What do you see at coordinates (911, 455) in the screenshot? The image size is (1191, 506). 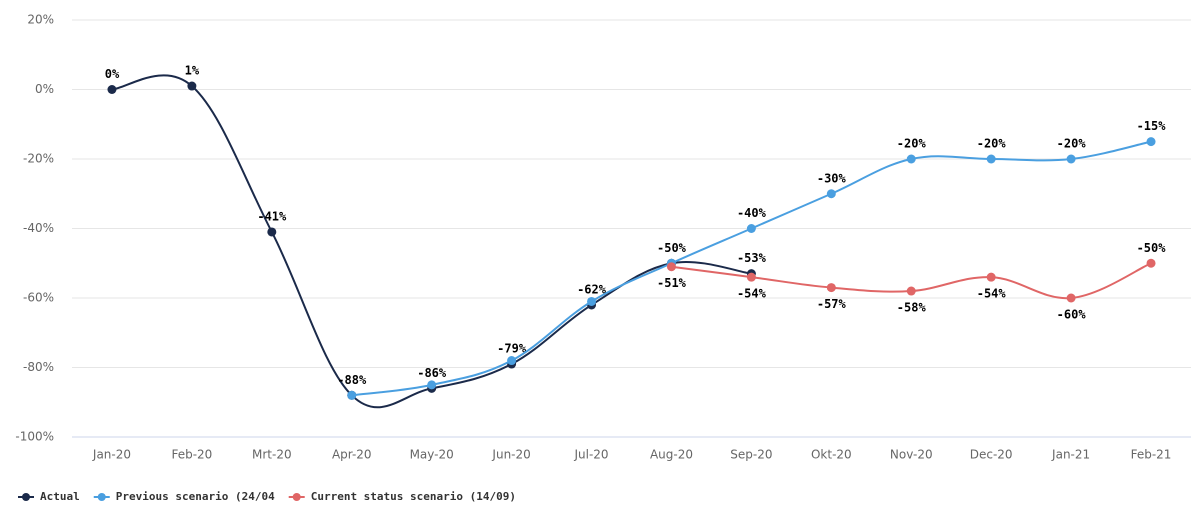 I see `x-tick-label: Nov-20` at bounding box center [911, 455].